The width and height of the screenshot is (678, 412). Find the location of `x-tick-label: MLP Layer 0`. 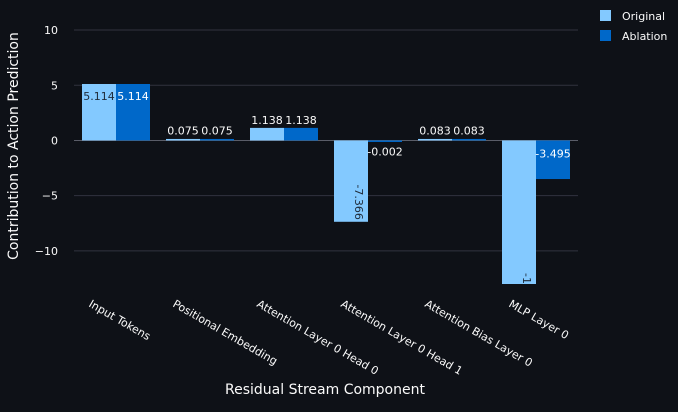

x-tick-label: MLP Layer 0 is located at coordinates (539, 319).